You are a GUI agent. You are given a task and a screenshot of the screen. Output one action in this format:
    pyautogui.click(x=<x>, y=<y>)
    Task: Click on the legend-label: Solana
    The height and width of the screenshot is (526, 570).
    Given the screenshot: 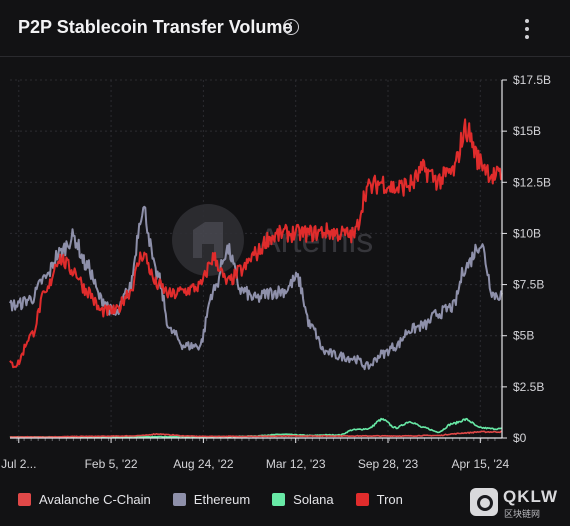 What is the action you would take?
    pyautogui.click(x=313, y=499)
    